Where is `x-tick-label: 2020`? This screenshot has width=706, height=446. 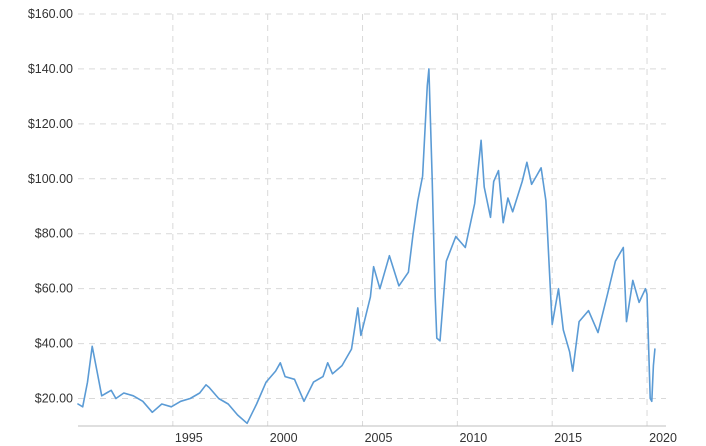
x-tick-label: 2020 is located at coordinates (663, 438).